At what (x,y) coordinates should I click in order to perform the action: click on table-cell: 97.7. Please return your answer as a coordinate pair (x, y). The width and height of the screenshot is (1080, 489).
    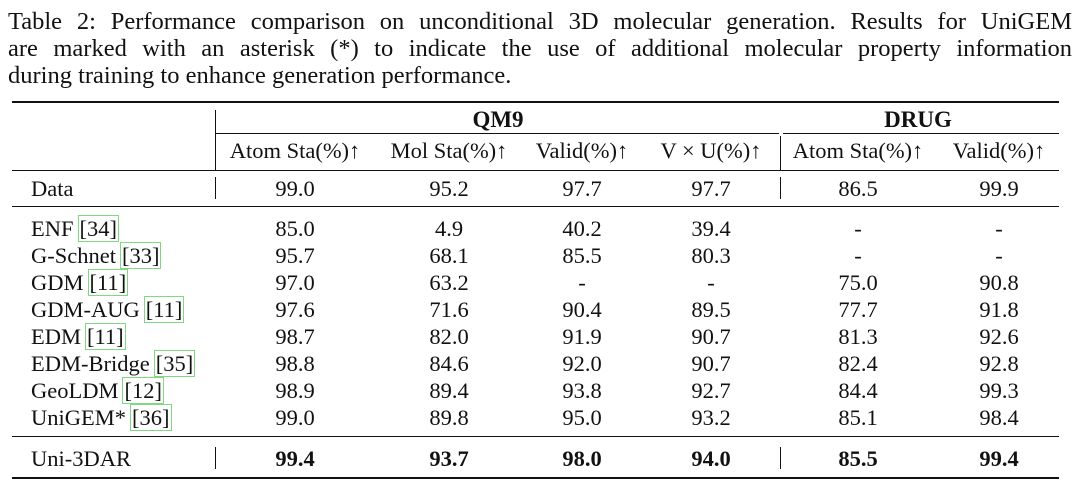
    Looking at the image, I should click on (582, 188).